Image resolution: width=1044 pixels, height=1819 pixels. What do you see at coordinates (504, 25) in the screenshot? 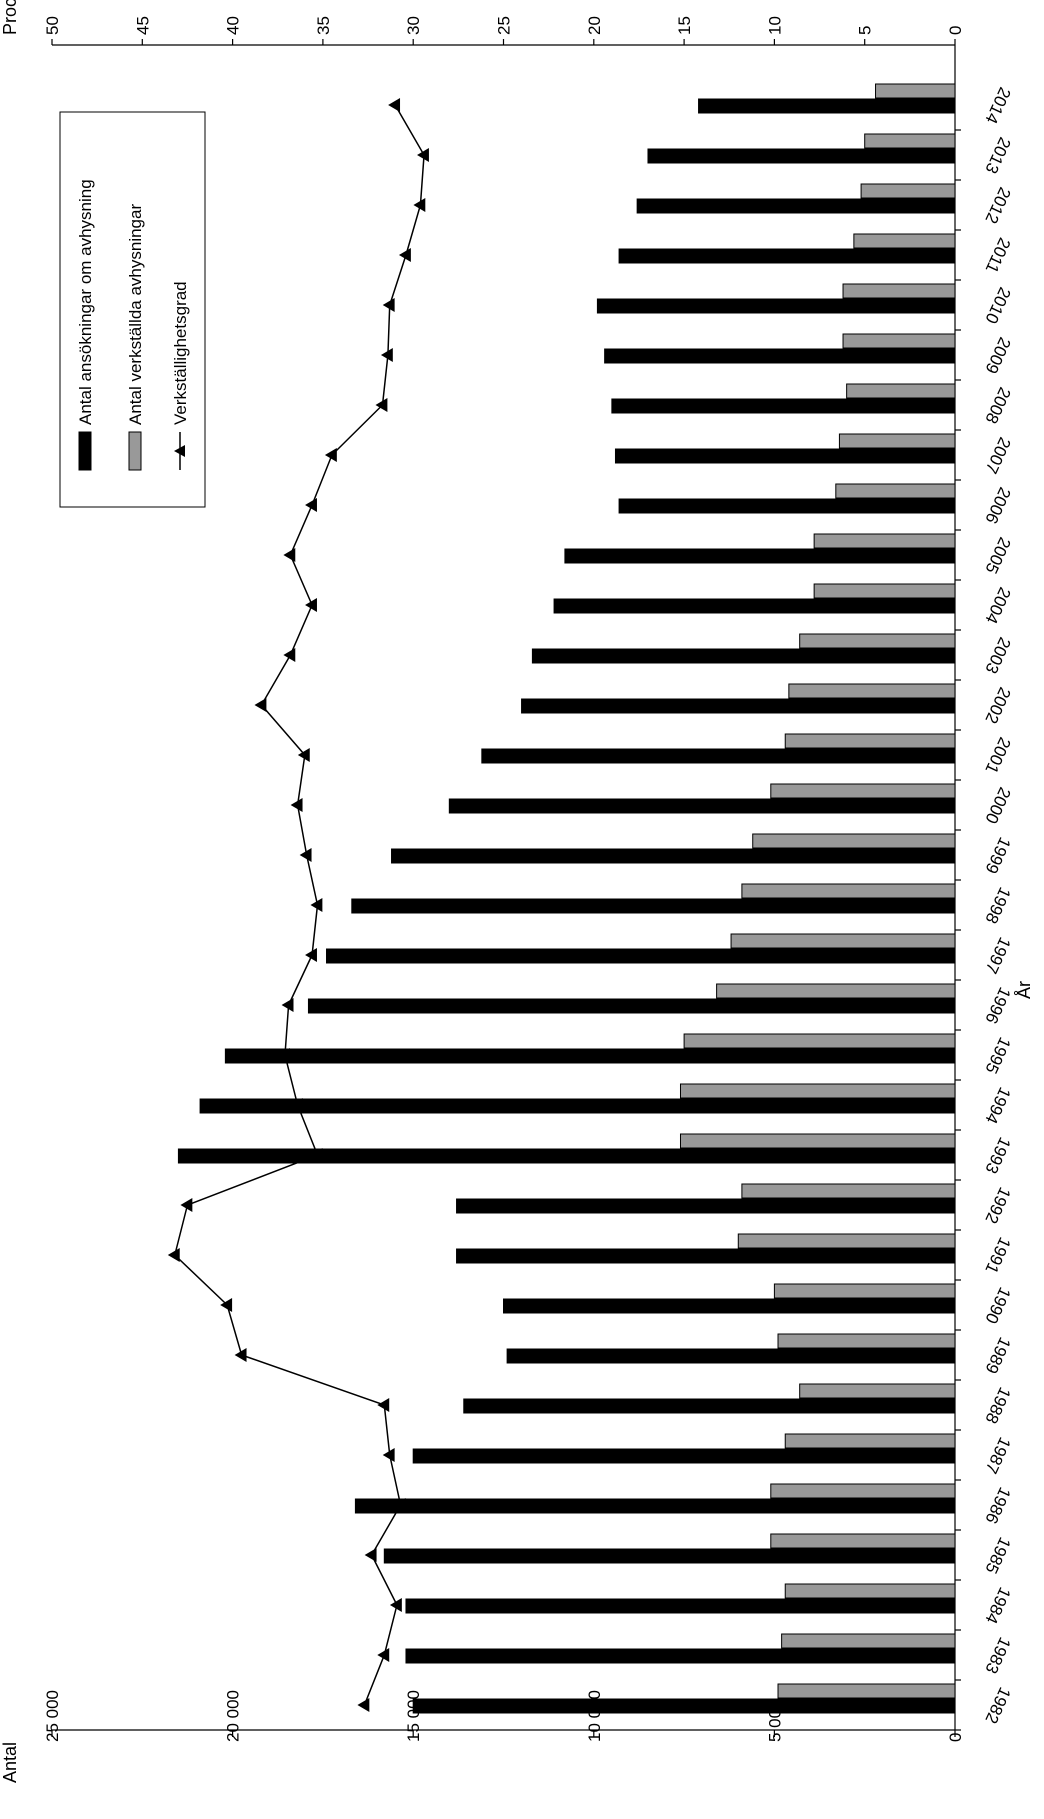
I see `right-axis-tick-label: 25` at bounding box center [504, 25].